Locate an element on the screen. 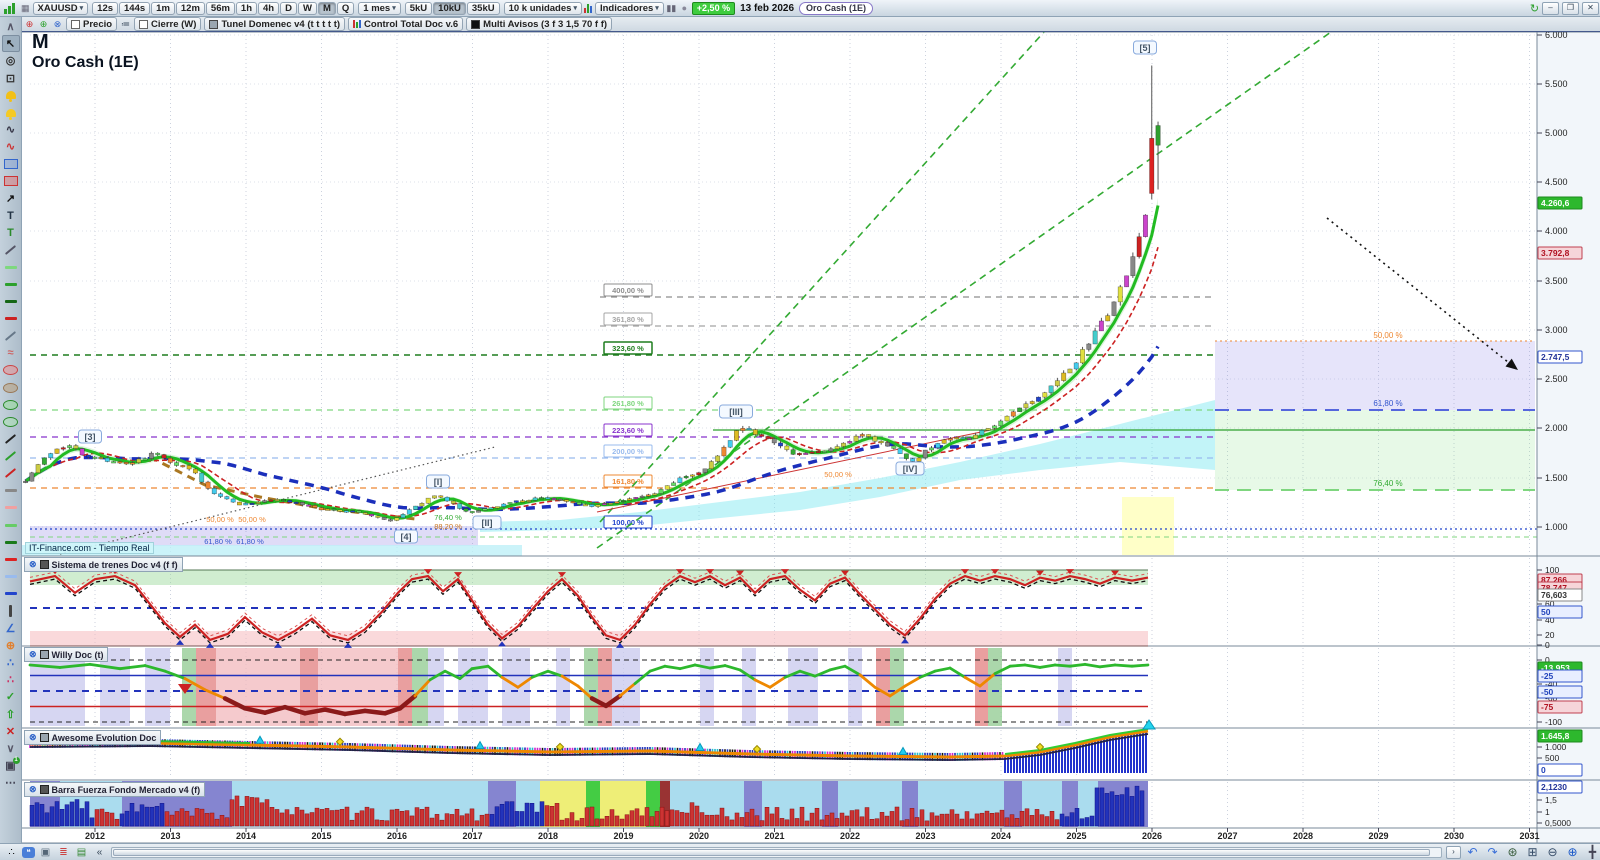 This screenshot has height=860, width=1600. pause-icon: ▮▮ is located at coordinates (671, 7).